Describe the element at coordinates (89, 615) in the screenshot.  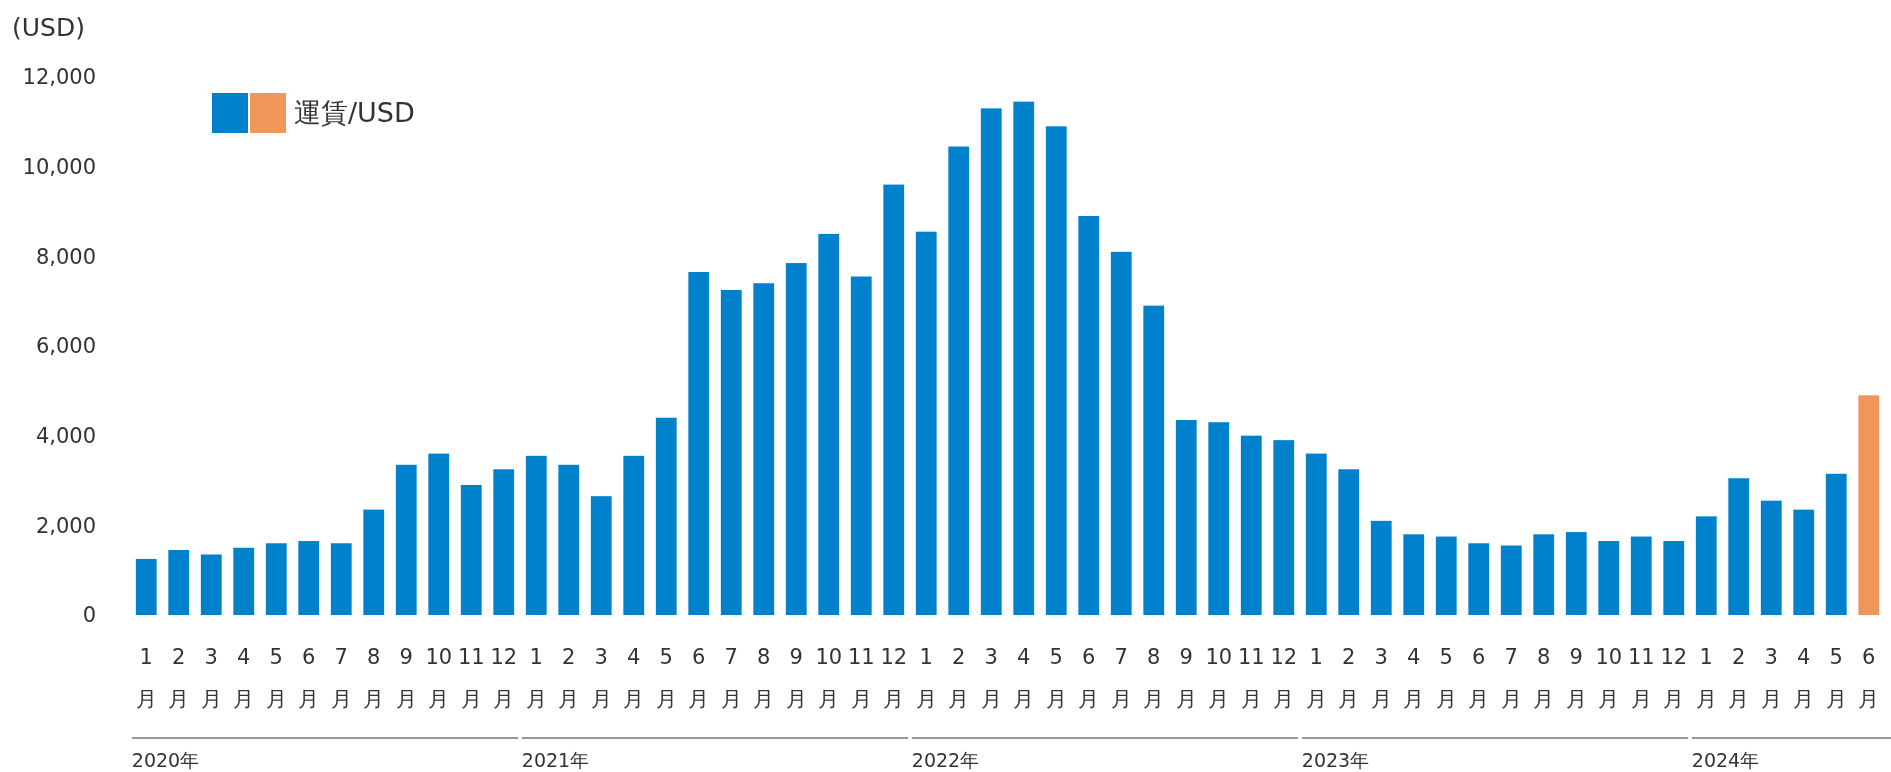
I see `y-tick-label: 0` at that location.